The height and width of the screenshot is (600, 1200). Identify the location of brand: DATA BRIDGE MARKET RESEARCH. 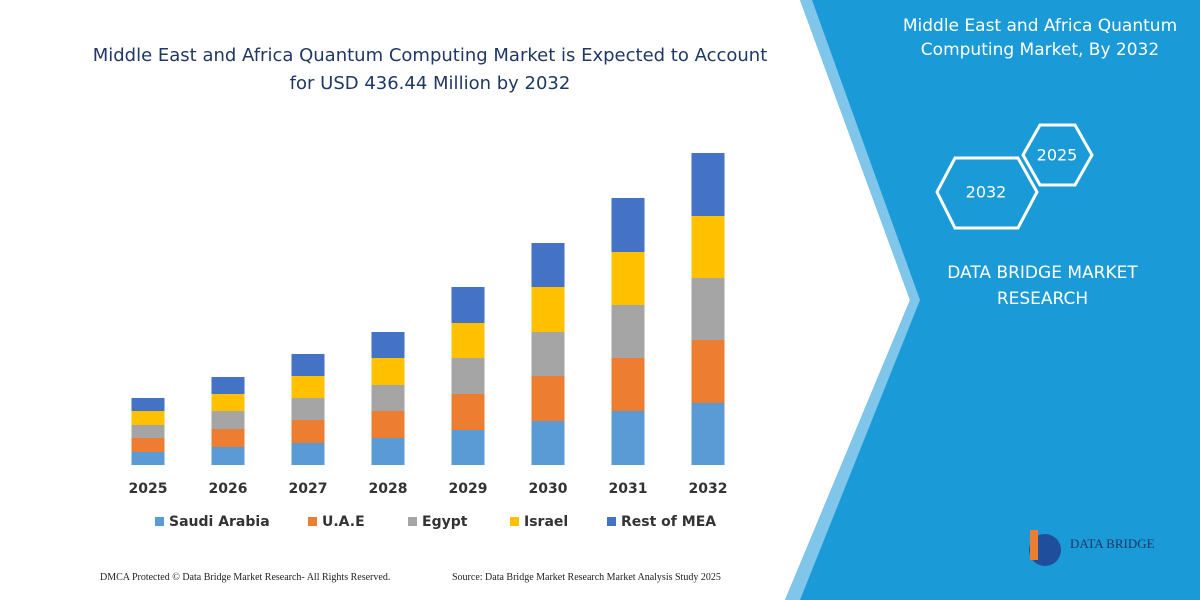
(1042, 286).